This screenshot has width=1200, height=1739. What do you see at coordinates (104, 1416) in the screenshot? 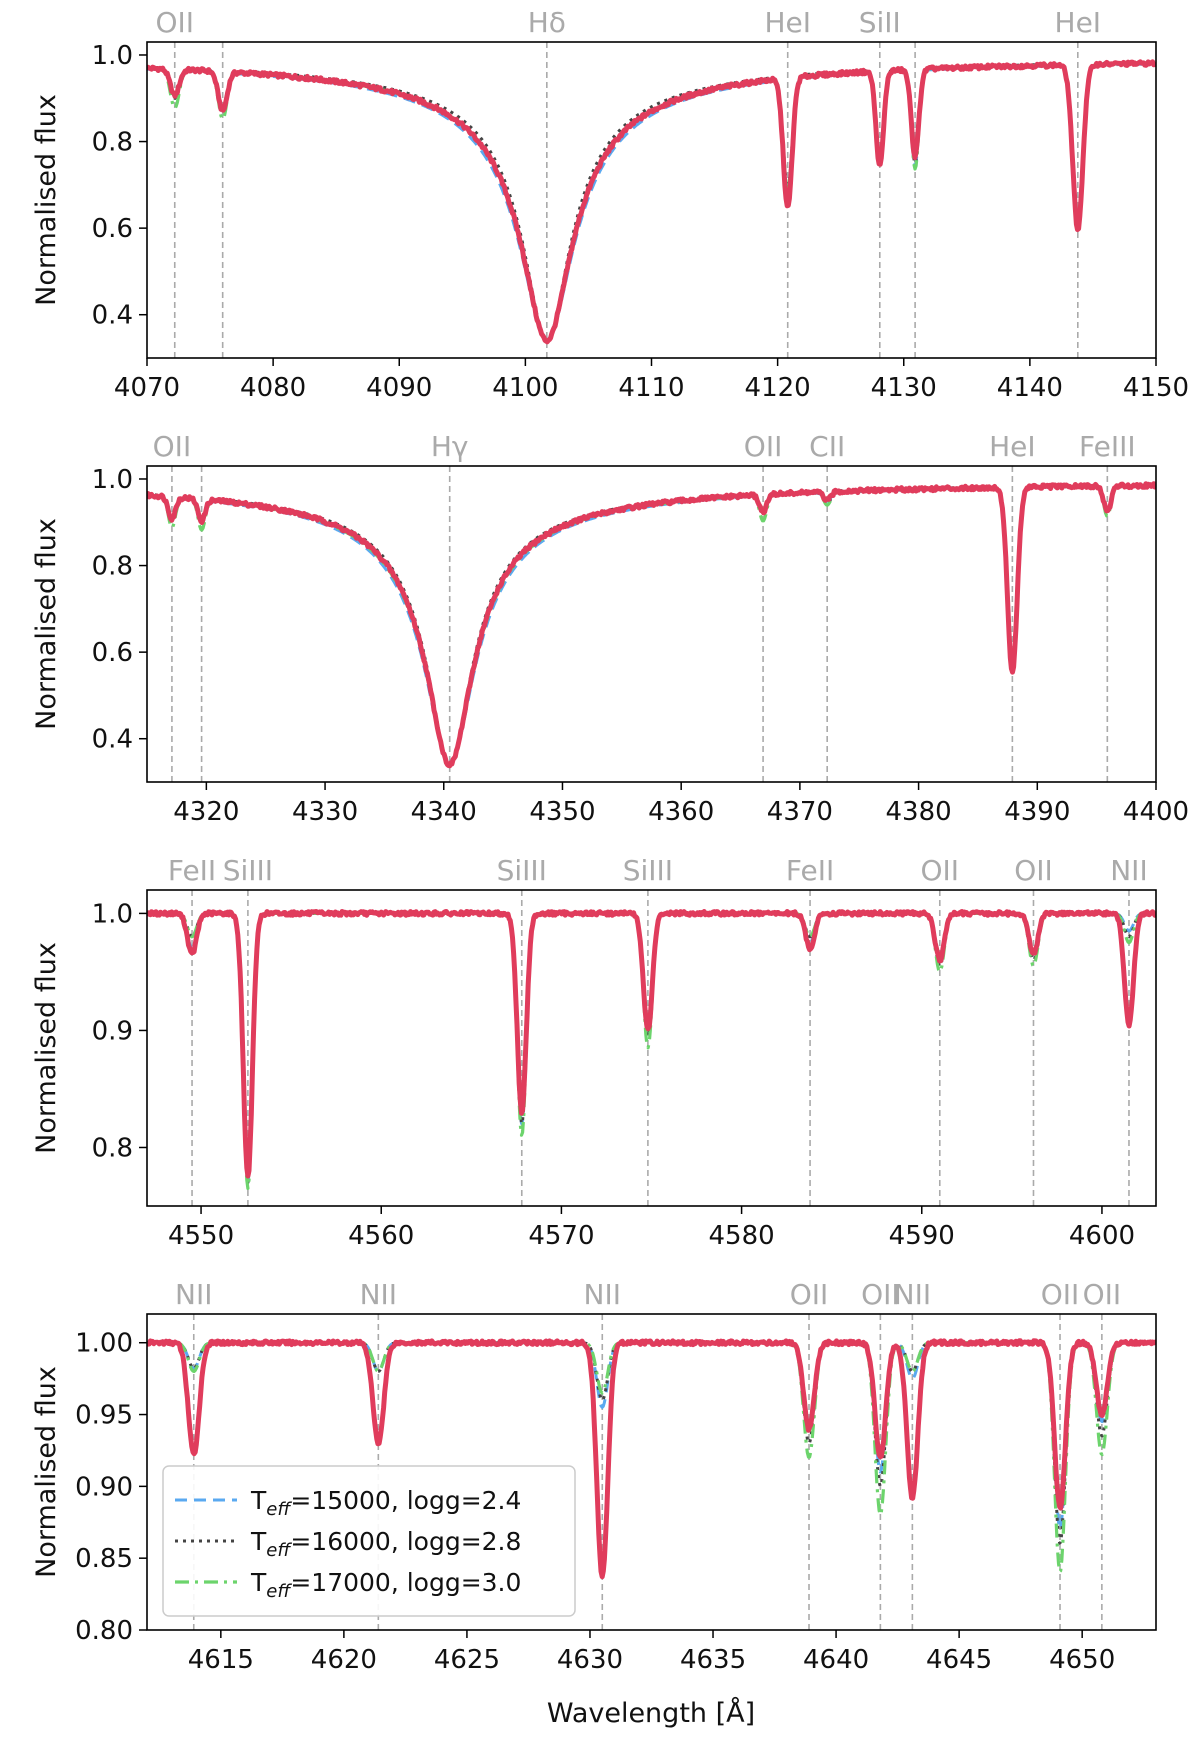
I see `y-tick-label: 0.95` at bounding box center [104, 1416].